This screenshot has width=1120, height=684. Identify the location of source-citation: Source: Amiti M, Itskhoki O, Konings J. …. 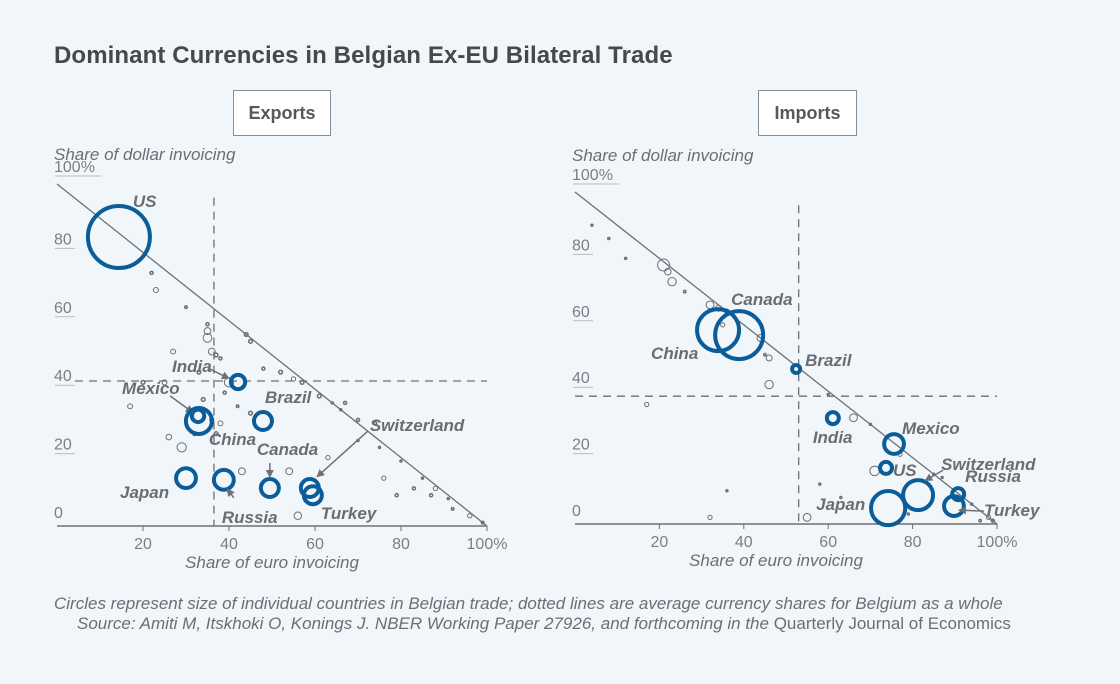
(544, 624).